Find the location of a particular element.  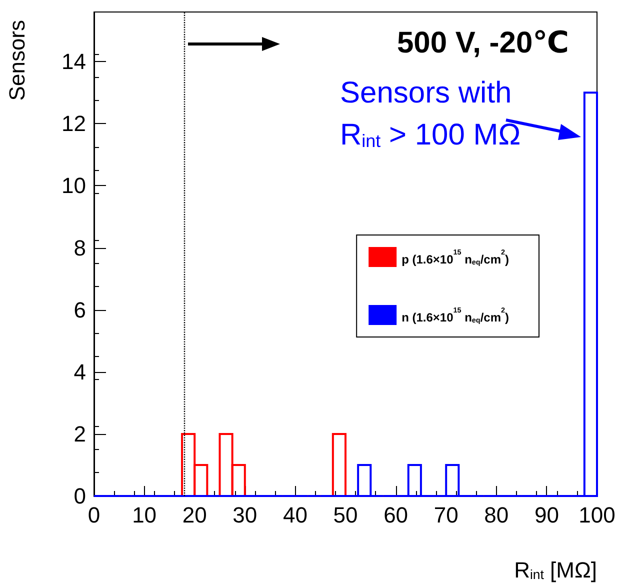

x-tick-label: 80 is located at coordinates (496, 515).